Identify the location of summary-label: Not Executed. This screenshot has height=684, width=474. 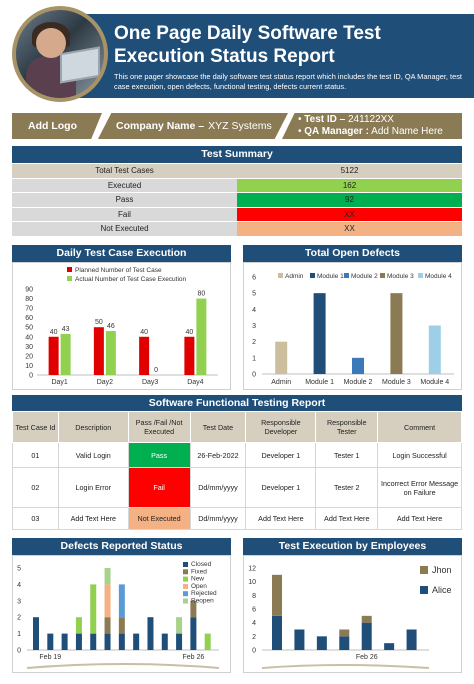
(124, 229).